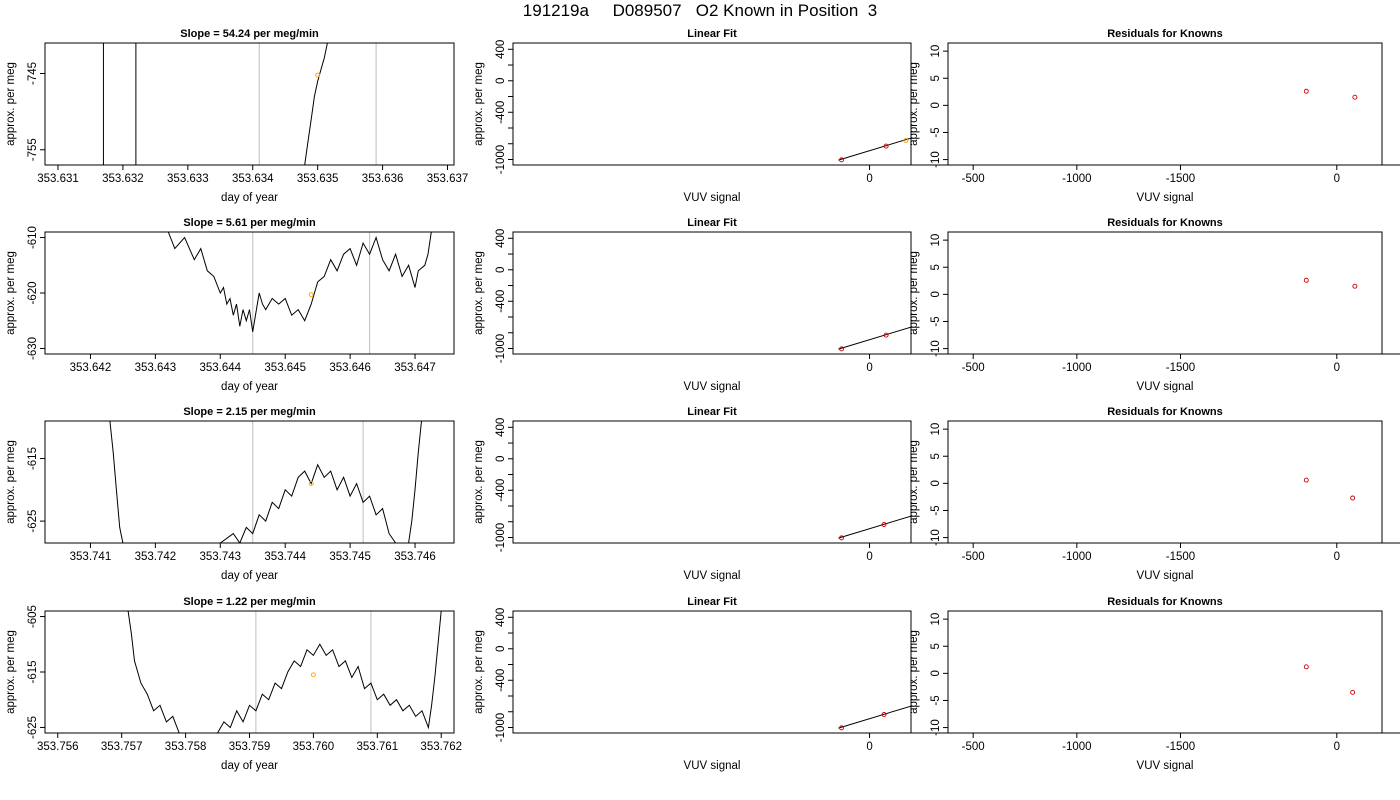 Image resolution: width=1400 pixels, height=800 pixels. Describe the element at coordinates (350, 368) in the screenshot. I see `x-tick-label: 353.646` at that location.